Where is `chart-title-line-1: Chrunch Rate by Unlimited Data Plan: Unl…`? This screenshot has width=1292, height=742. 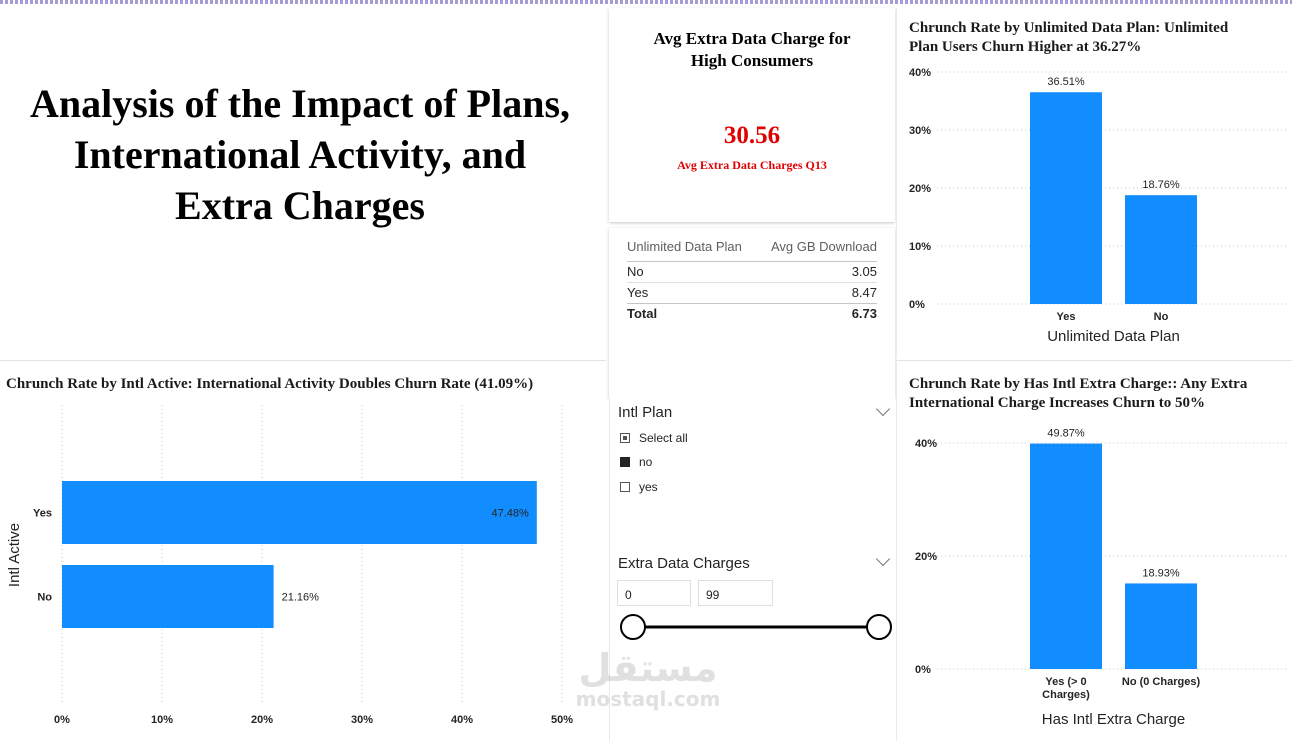 chart-title-line-1: Chrunch Rate by Unlimited Data Plan: Unl… is located at coordinates (1069, 28).